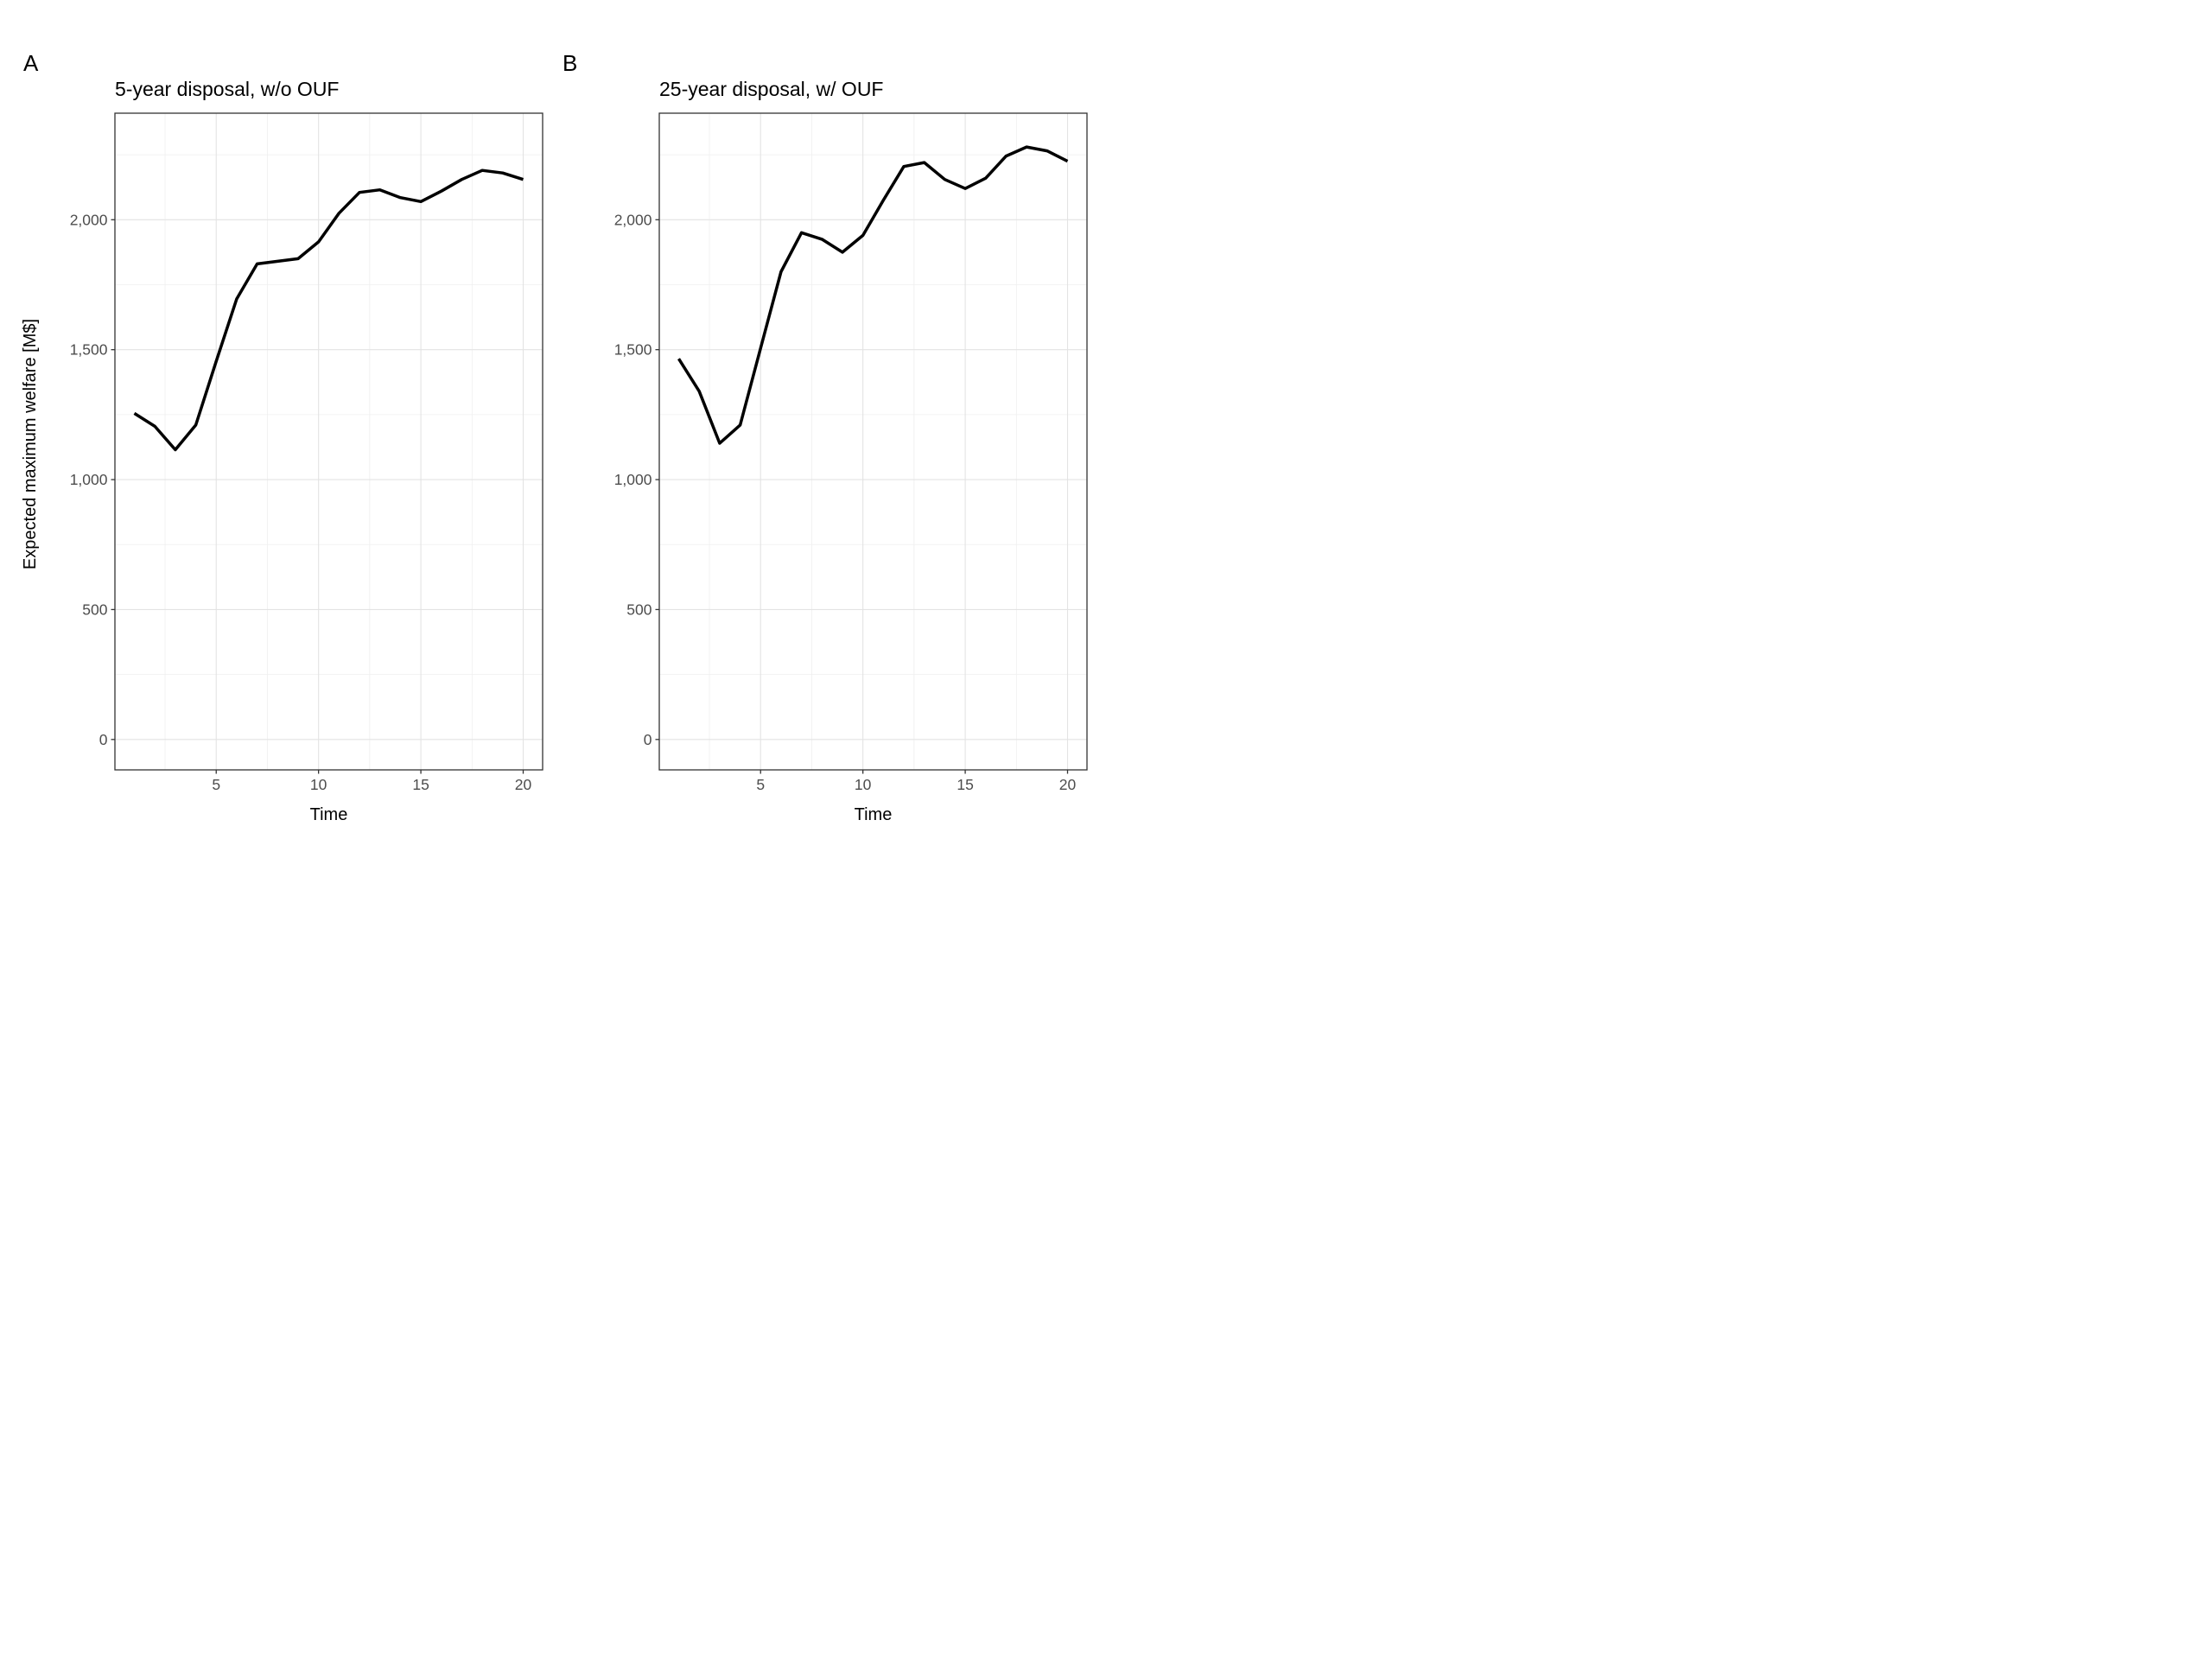 This screenshot has width=2212, height=1659. I want to click on panel-b-x-axis-title: Time, so click(873, 814).